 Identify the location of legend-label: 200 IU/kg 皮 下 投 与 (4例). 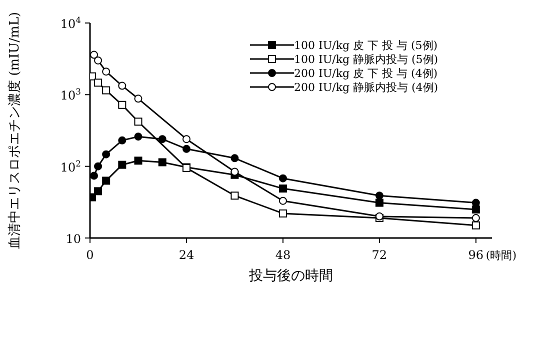
(366, 73).